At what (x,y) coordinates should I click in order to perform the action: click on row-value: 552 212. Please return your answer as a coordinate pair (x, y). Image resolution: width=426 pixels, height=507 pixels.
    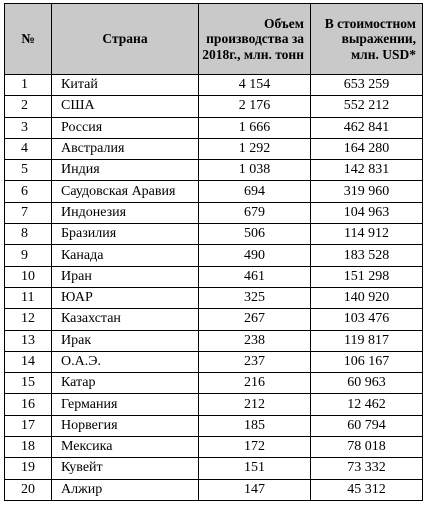
    Looking at the image, I should click on (366, 106).